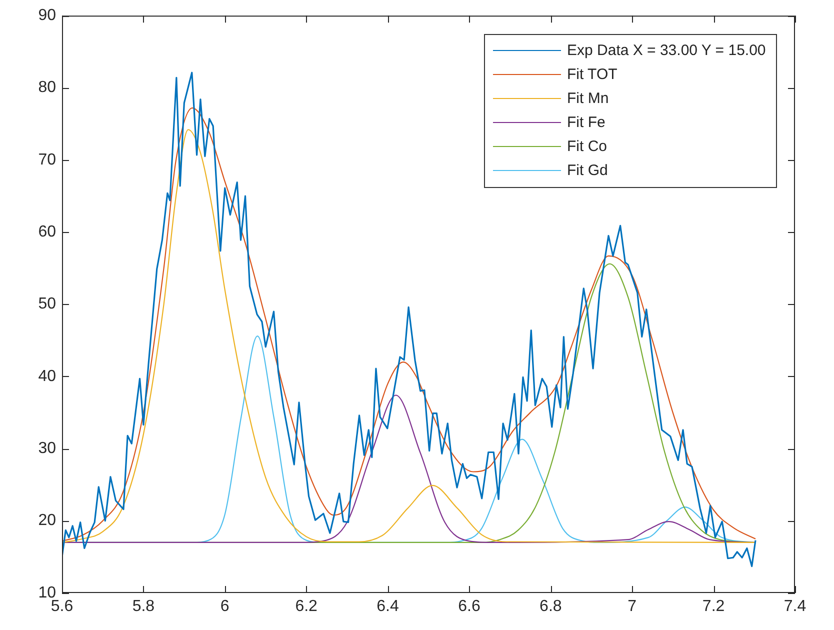  Describe the element at coordinates (586, 123) in the screenshot. I see `legend-label: Fit Fe` at that location.